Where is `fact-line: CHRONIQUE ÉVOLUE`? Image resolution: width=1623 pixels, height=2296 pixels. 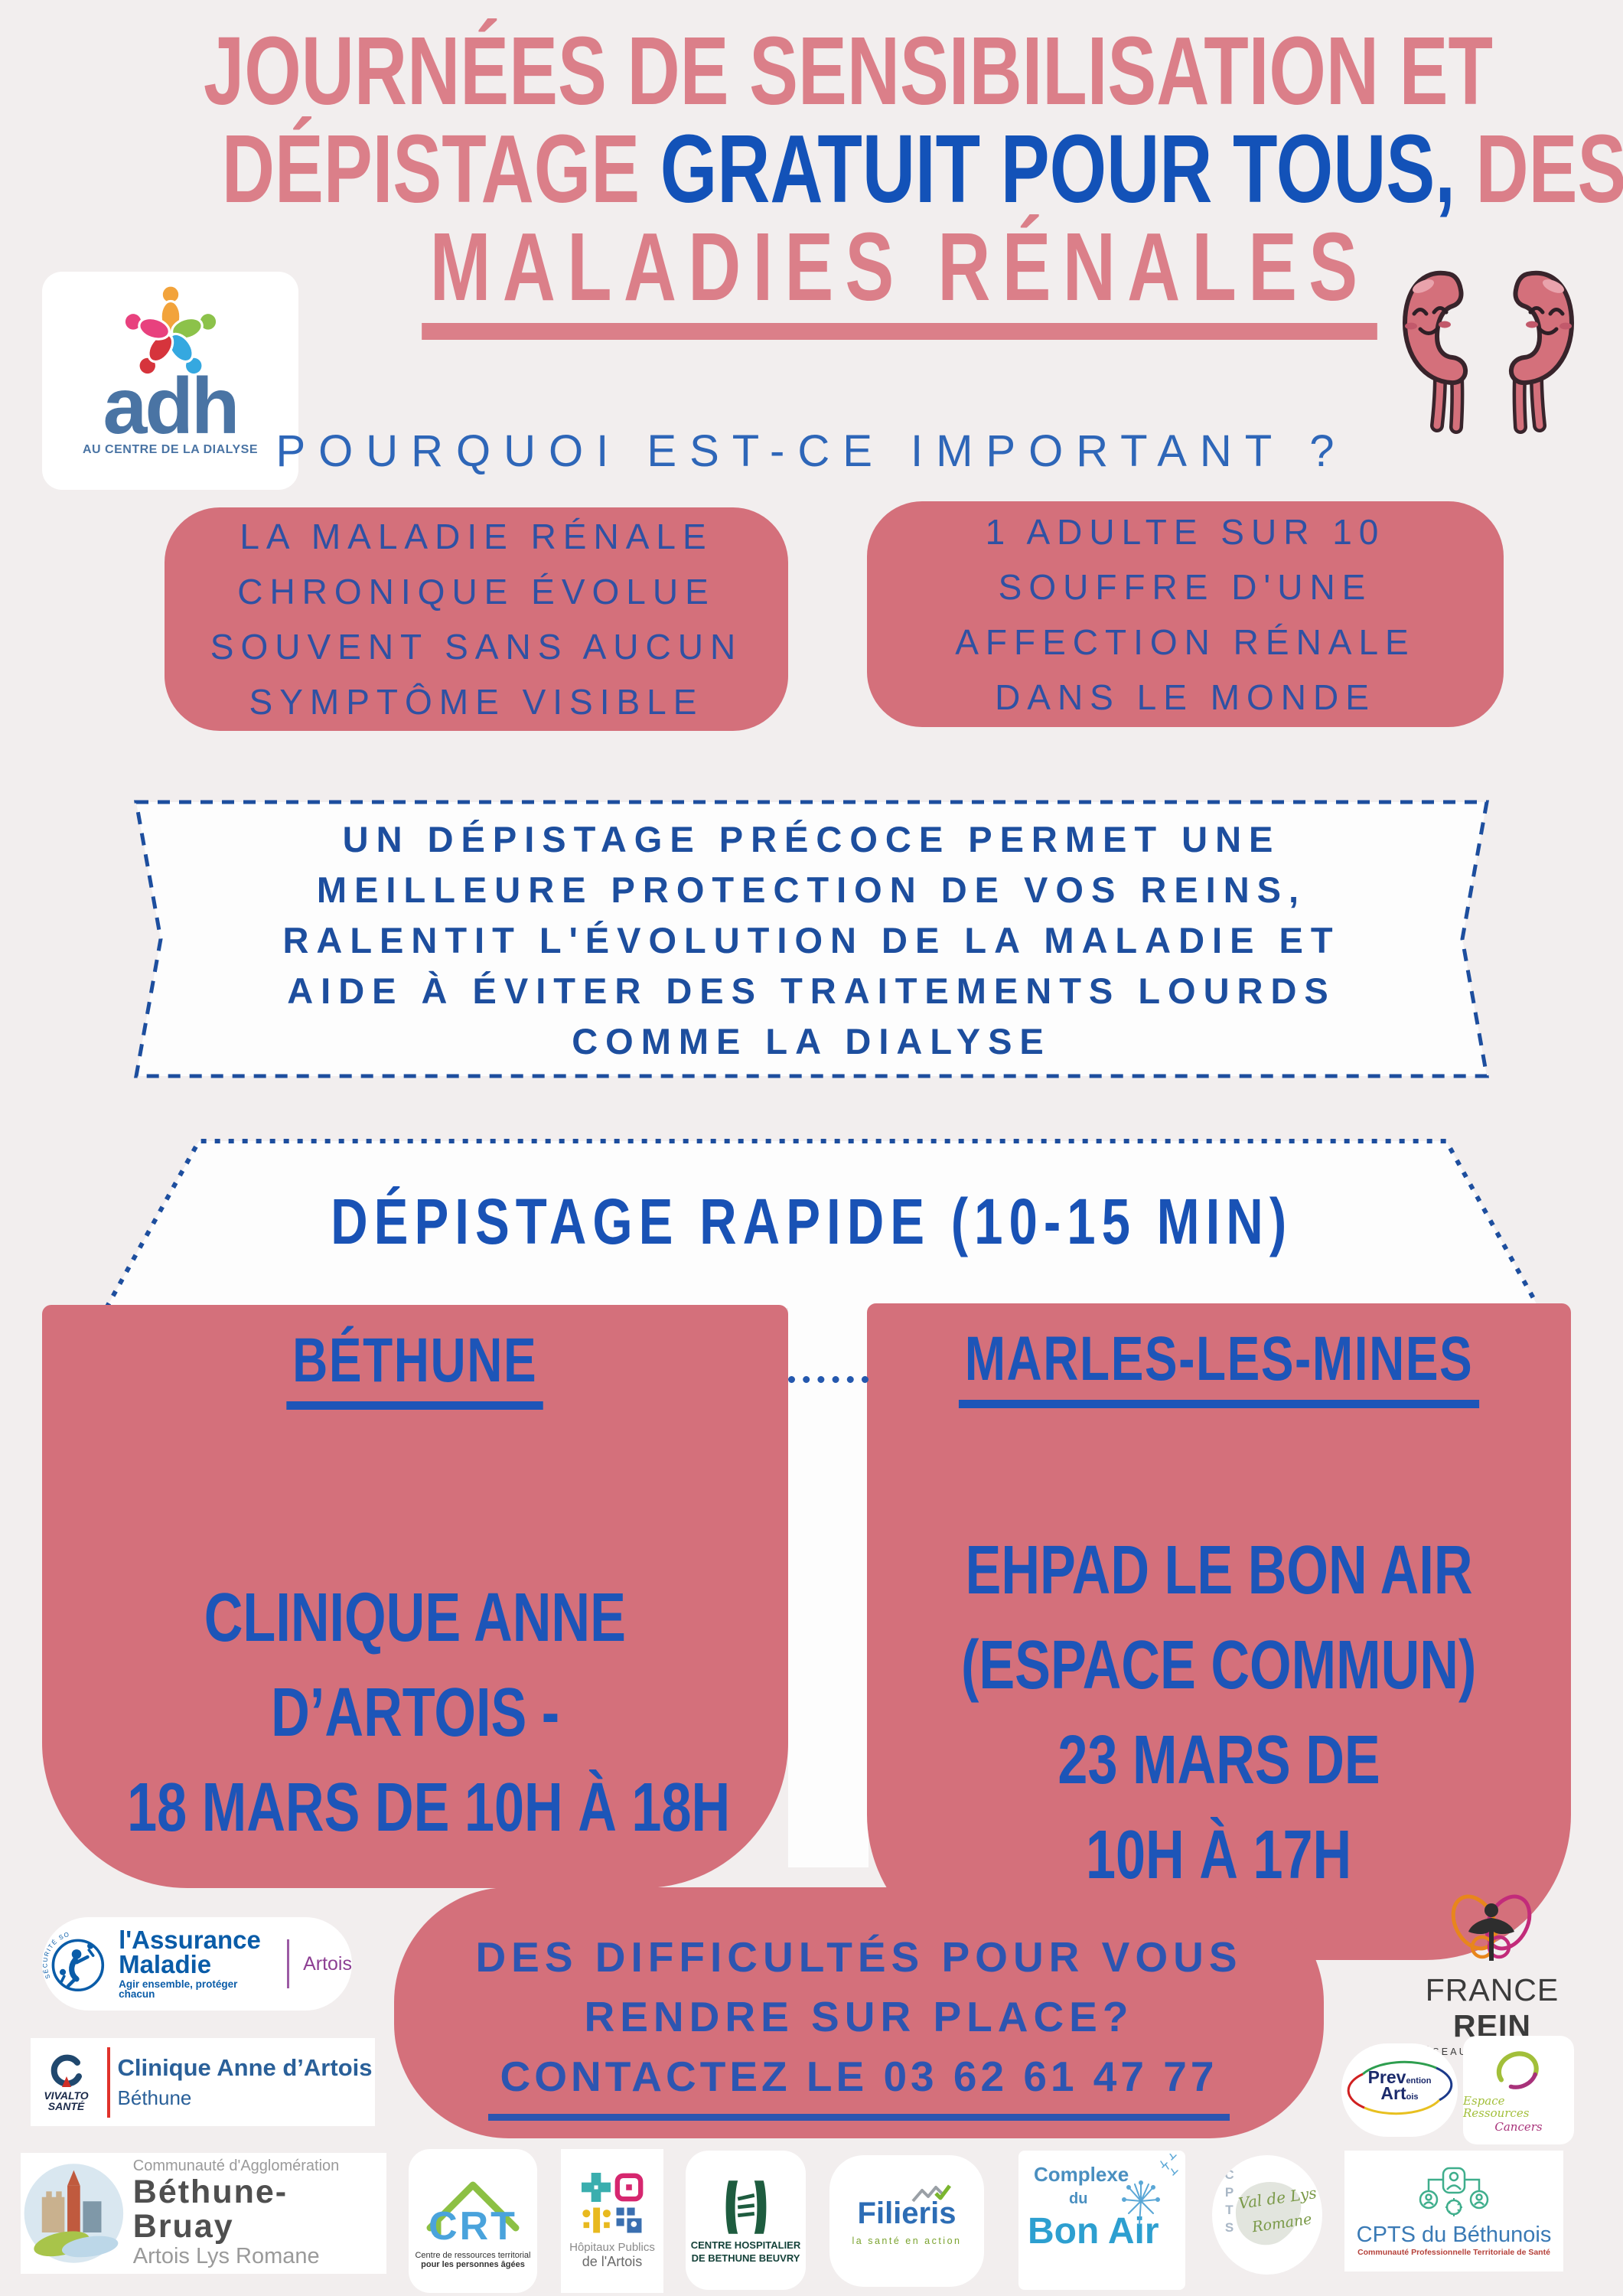
fact-line: CHRONIQUE ÉVOLUE is located at coordinates (476, 592).